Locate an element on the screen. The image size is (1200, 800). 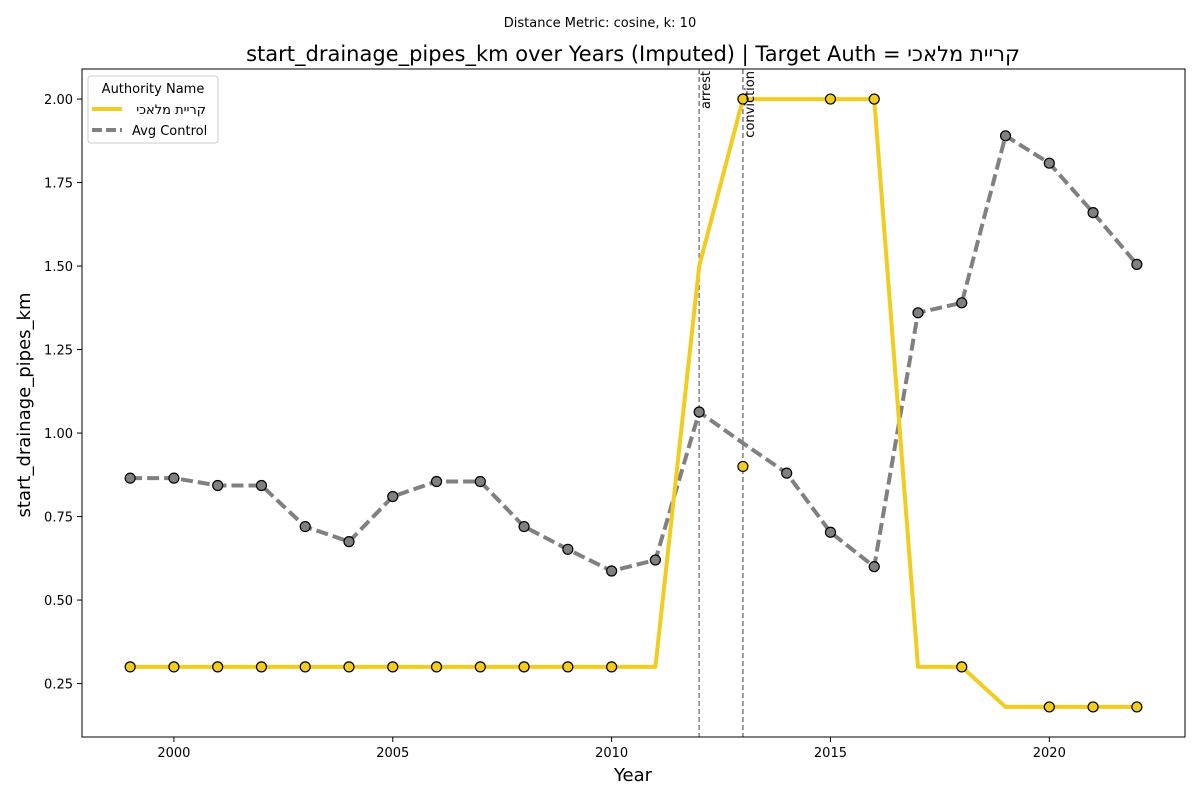
legend-title: Authority Name is located at coordinates (153, 89).